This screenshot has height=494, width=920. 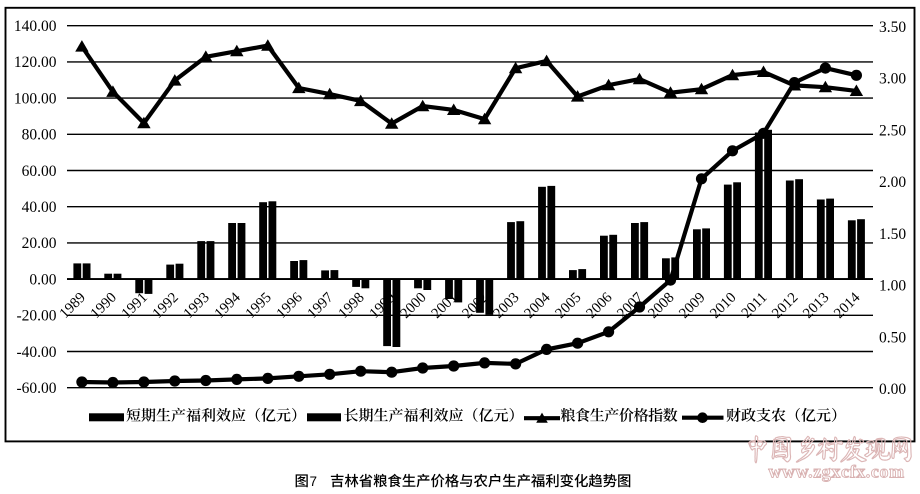 What do you see at coordinates (892, 79) in the screenshot?
I see `svg-text: 3.00` at bounding box center [892, 79].